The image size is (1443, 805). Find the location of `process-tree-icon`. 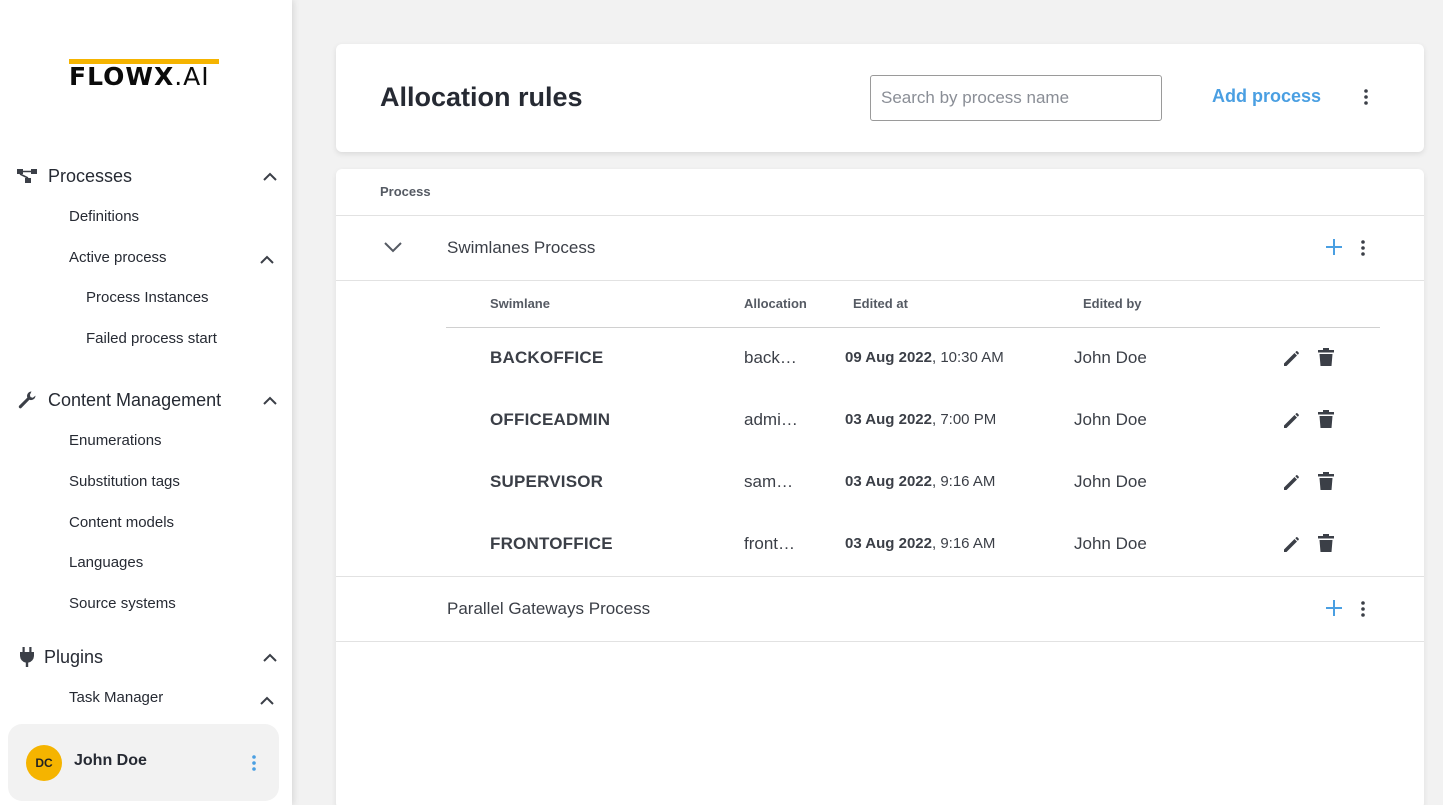

process-tree-icon is located at coordinates (27, 176).